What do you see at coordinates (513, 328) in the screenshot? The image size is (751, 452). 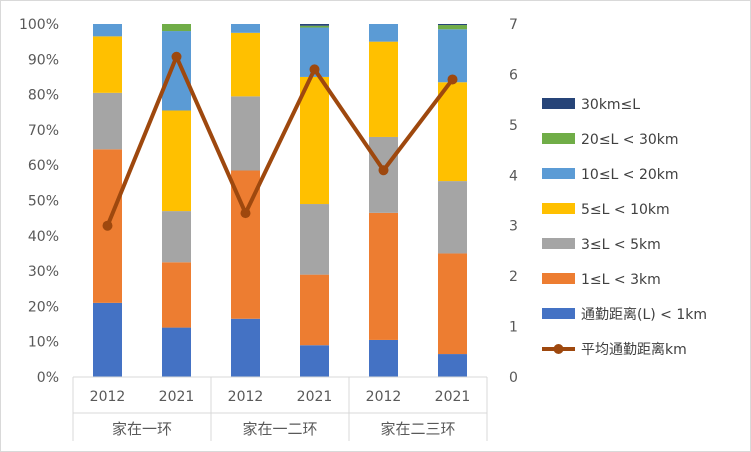 I see `y-right-tick-label: 1` at bounding box center [513, 328].